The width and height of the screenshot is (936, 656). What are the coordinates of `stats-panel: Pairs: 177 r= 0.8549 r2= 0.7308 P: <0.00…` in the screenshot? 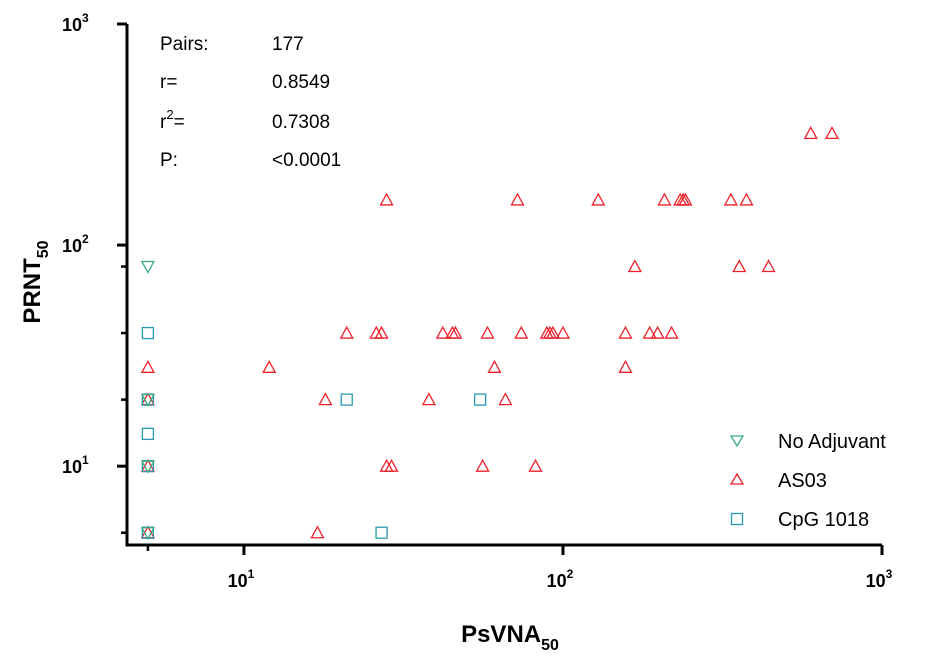 It's located at (250, 102).